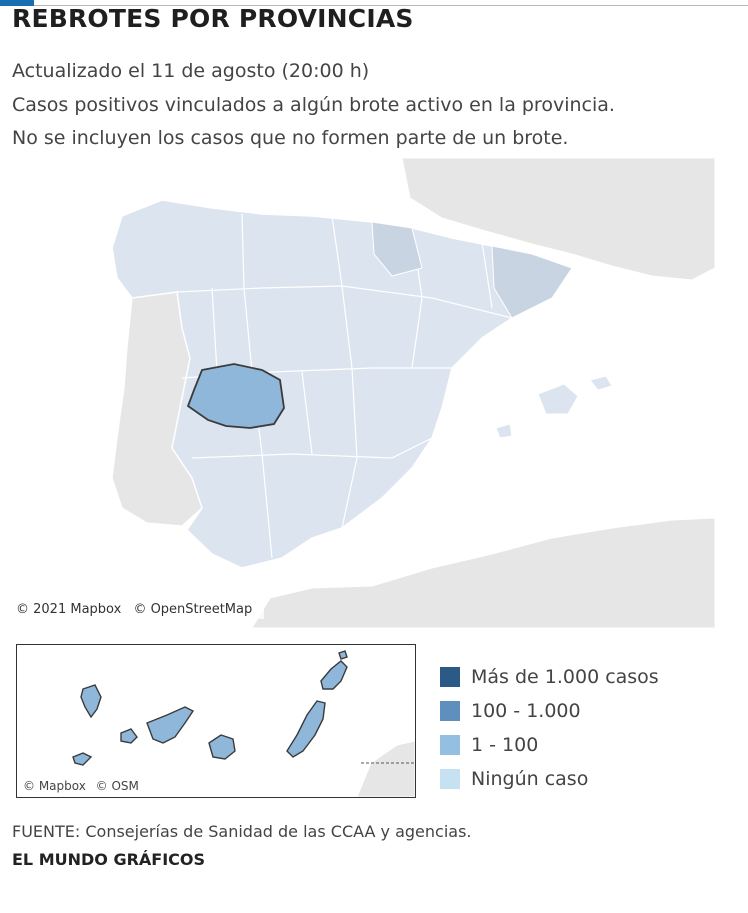 The width and height of the screenshot is (748, 913). I want to click on island-el-hierro, so click(82, 759).